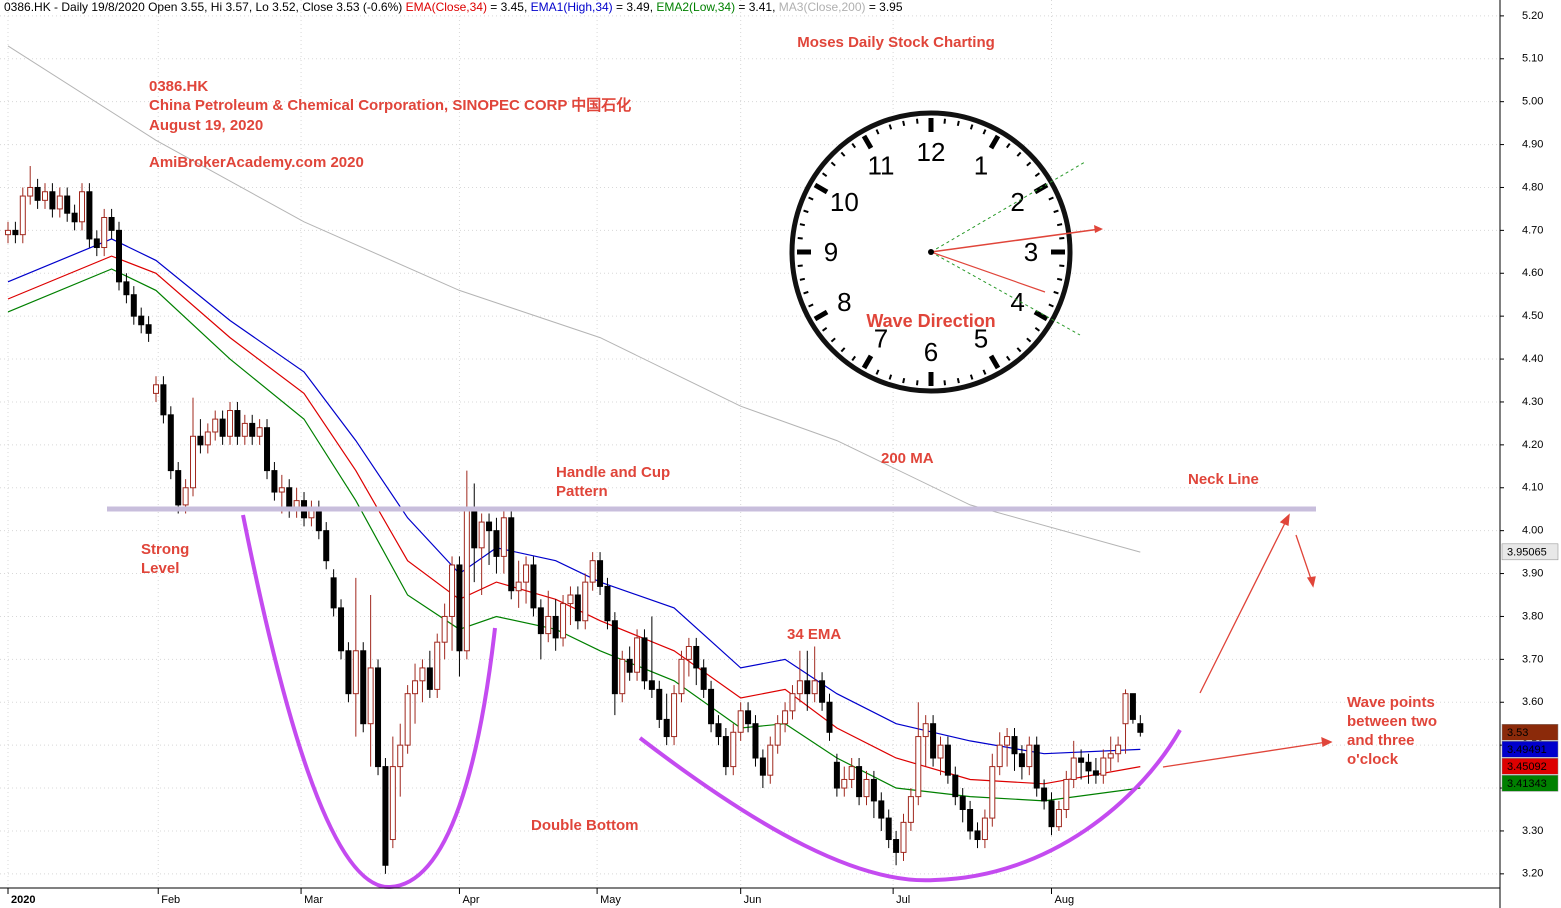 The width and height of the screenshot is (1561, 908). I want to click on annotation: and three, so click(1381, 740).